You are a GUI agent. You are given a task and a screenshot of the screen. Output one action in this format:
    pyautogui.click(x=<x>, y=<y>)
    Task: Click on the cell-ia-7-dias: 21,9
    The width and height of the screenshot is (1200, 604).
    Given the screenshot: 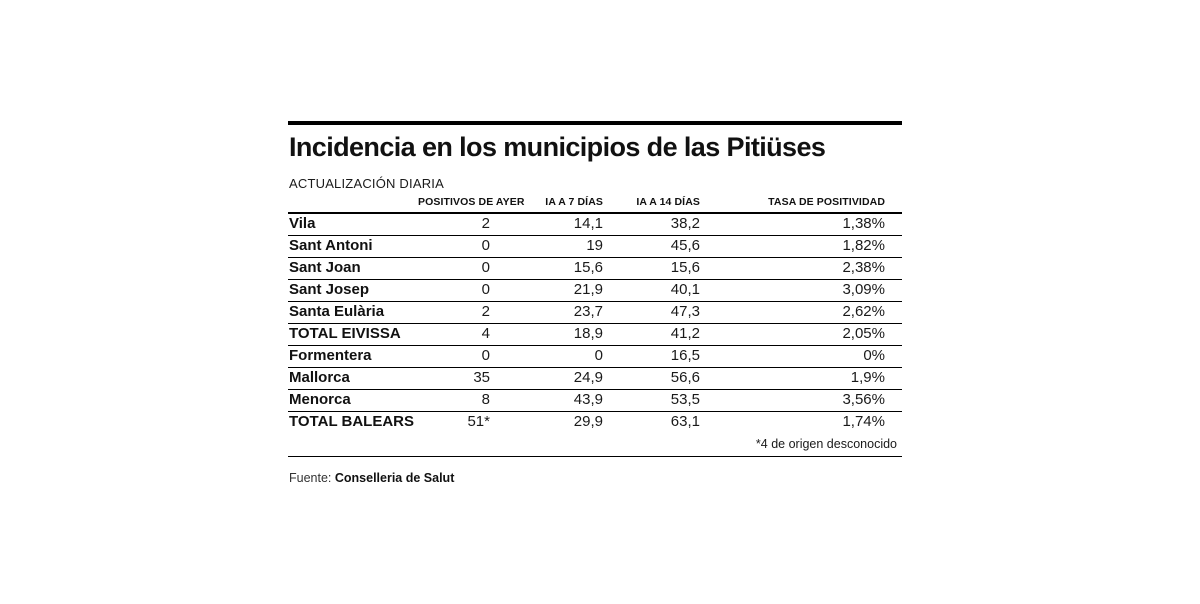 What is the action you would take?
    pyautogui.click(x=588, y=290)
    